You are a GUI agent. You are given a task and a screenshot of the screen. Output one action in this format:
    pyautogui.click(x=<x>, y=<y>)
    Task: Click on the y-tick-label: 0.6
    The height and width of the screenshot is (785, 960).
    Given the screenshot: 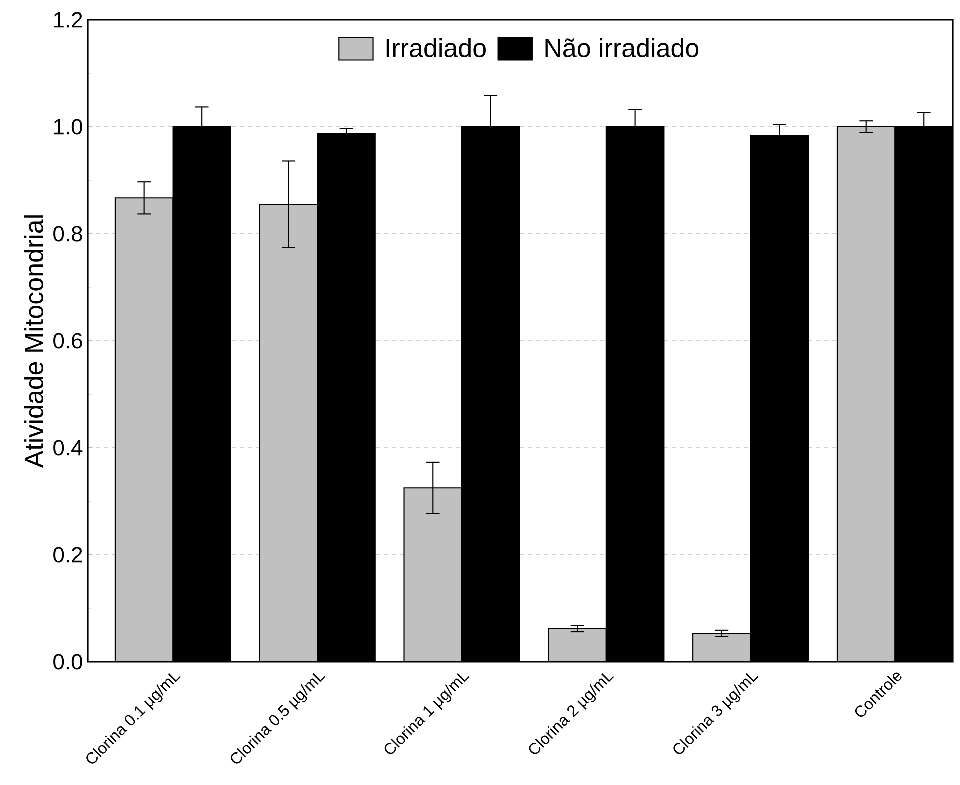 What is the action you would take?
    pyautogui.click(x=68, y=341)
    